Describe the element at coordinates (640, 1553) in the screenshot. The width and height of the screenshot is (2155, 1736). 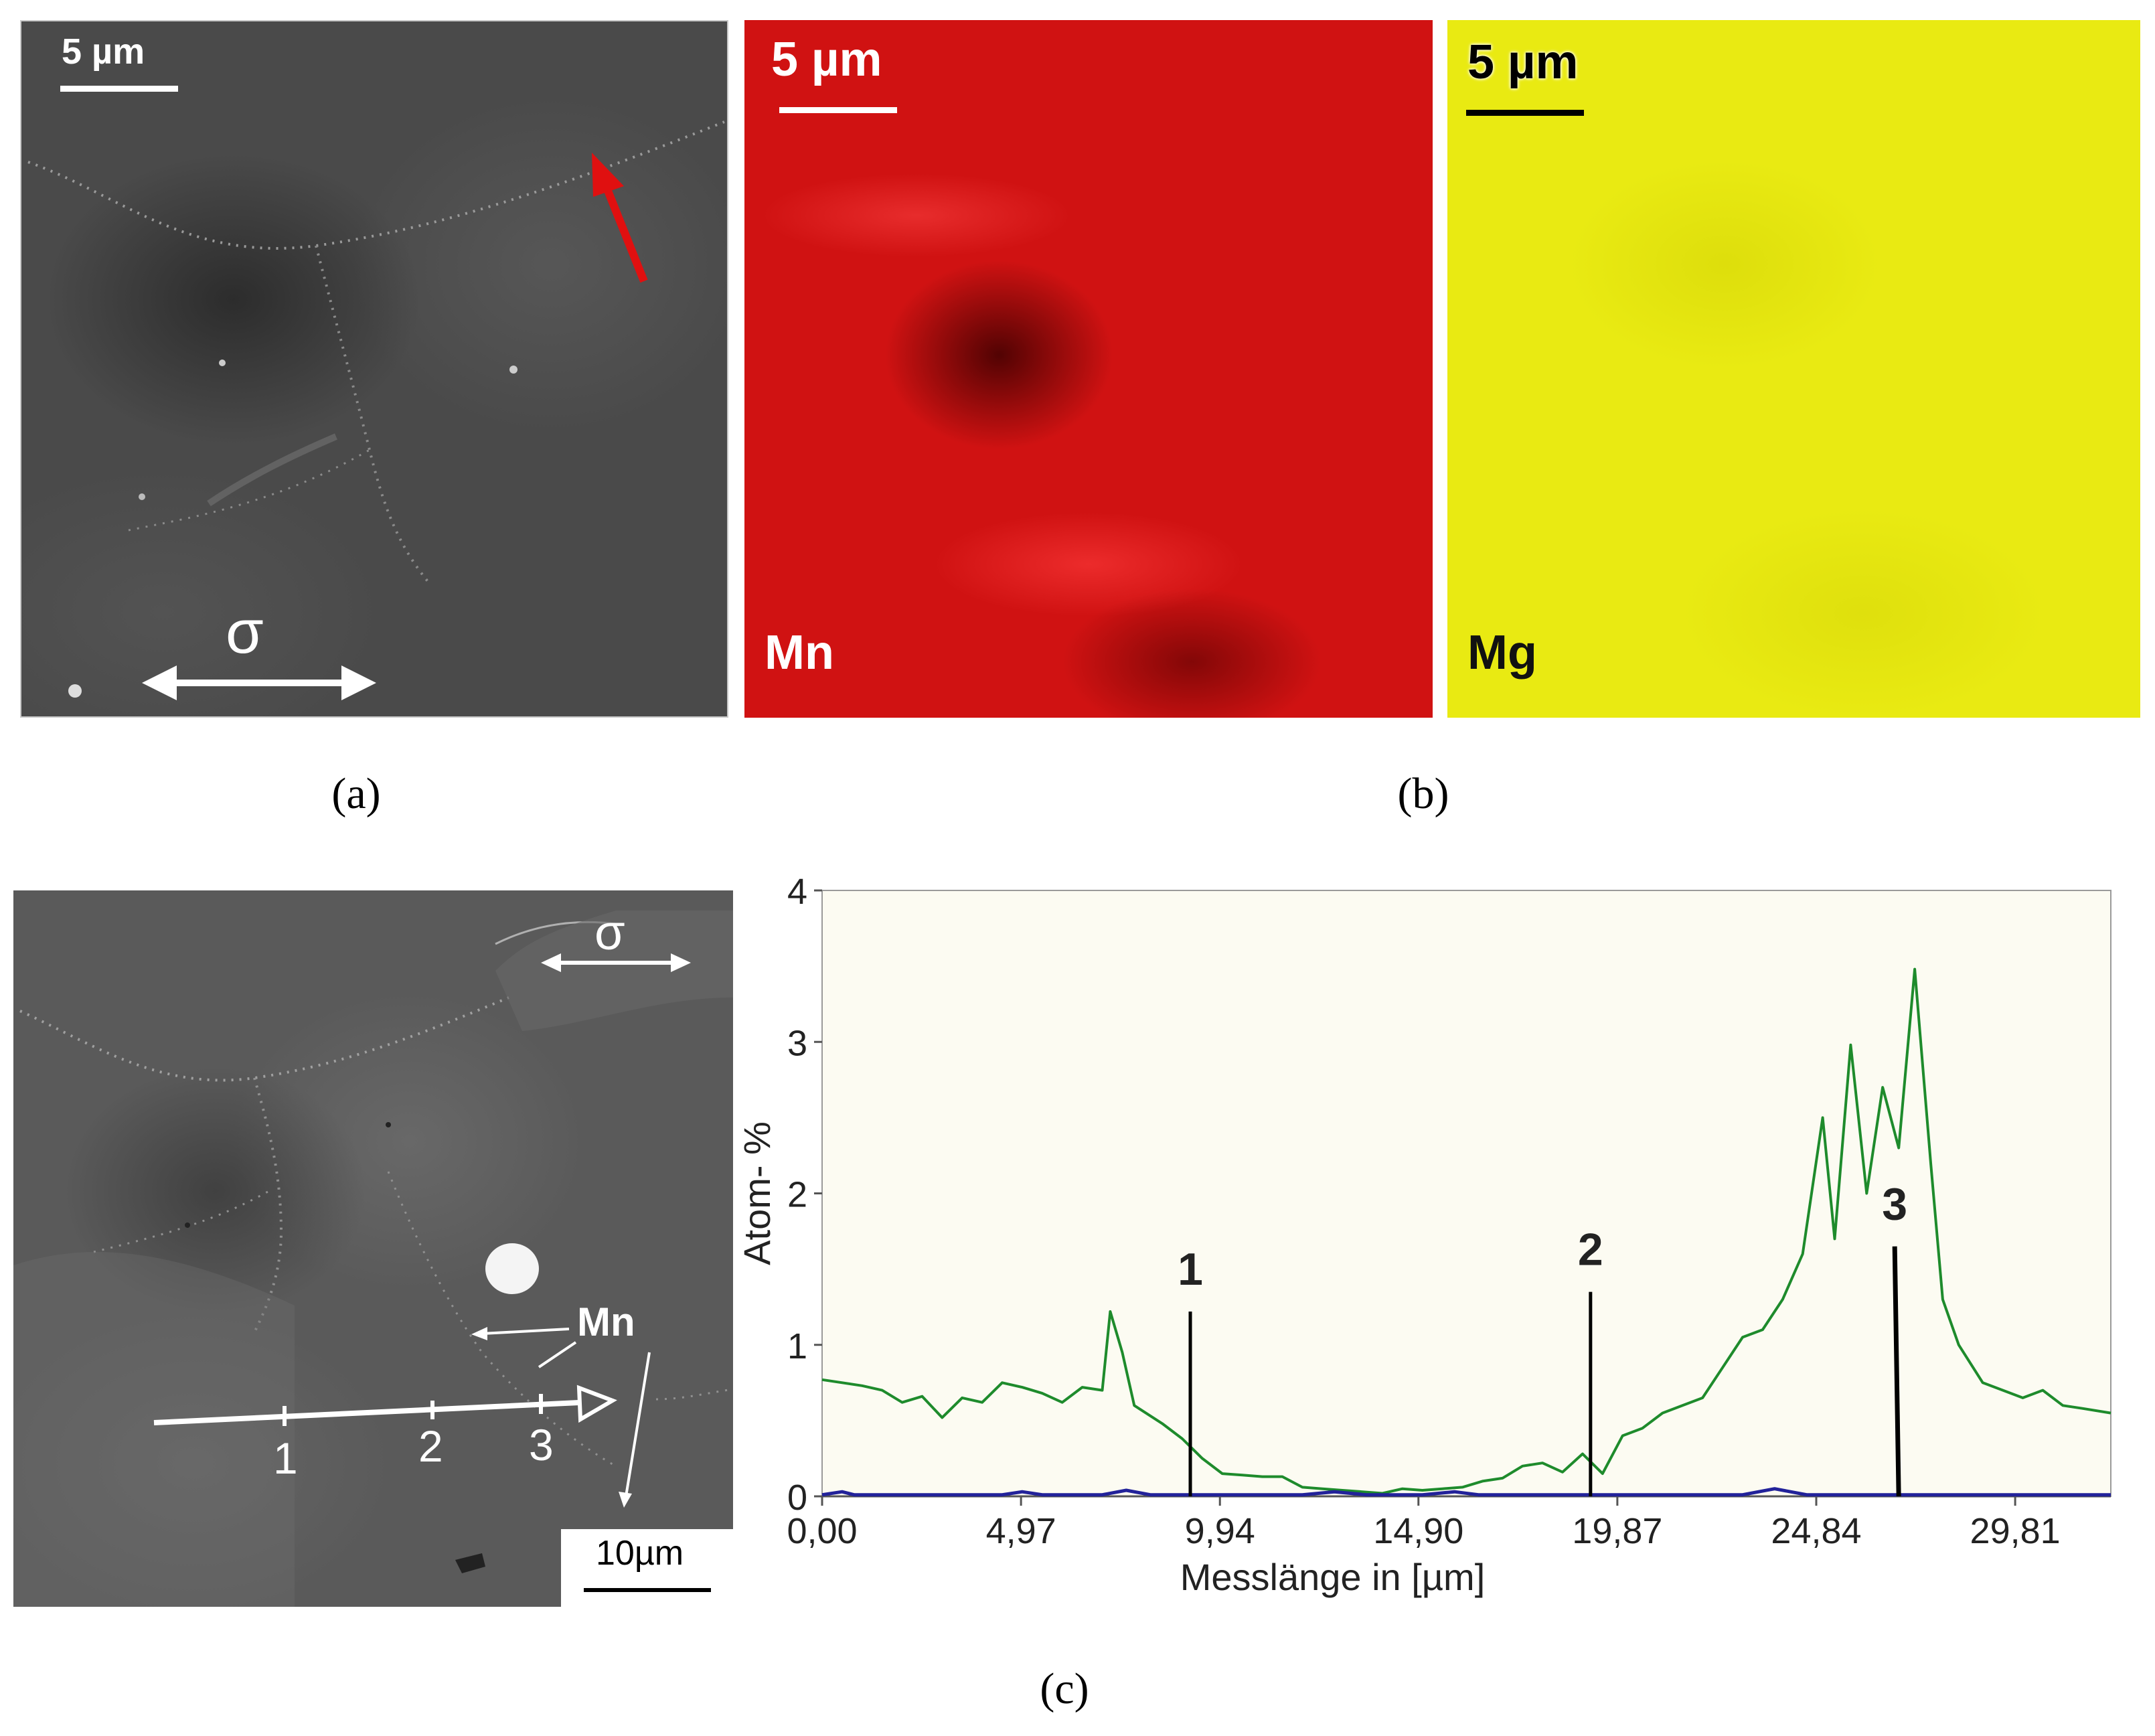
I see `scale-label-c: 10µm` at that location.